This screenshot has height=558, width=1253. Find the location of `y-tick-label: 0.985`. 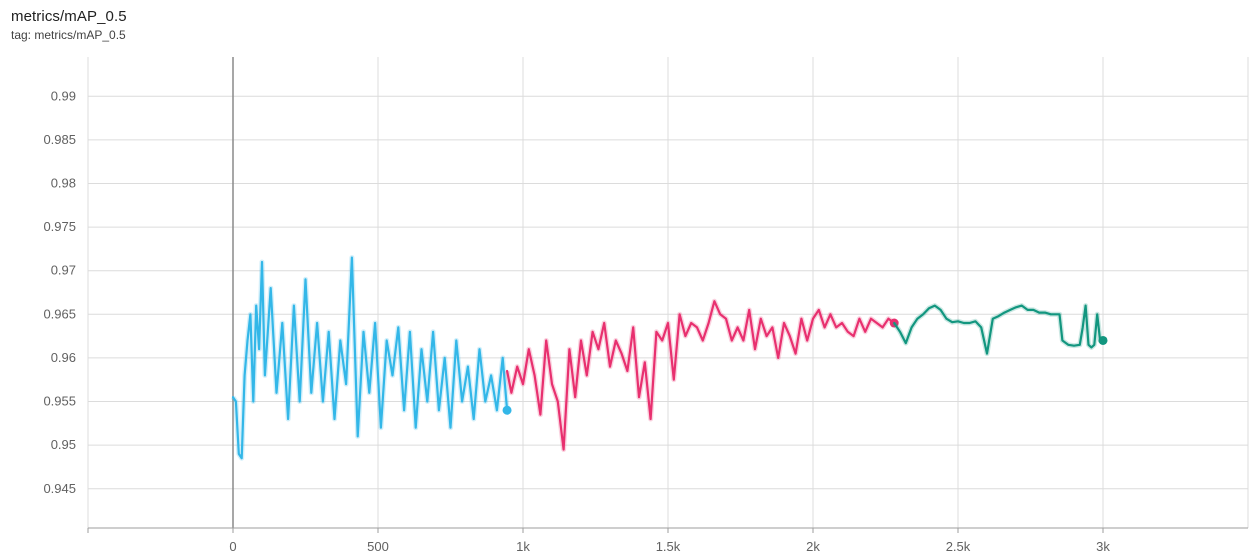

y-tick-label: 0.985 is located at coordinates (59, 139).